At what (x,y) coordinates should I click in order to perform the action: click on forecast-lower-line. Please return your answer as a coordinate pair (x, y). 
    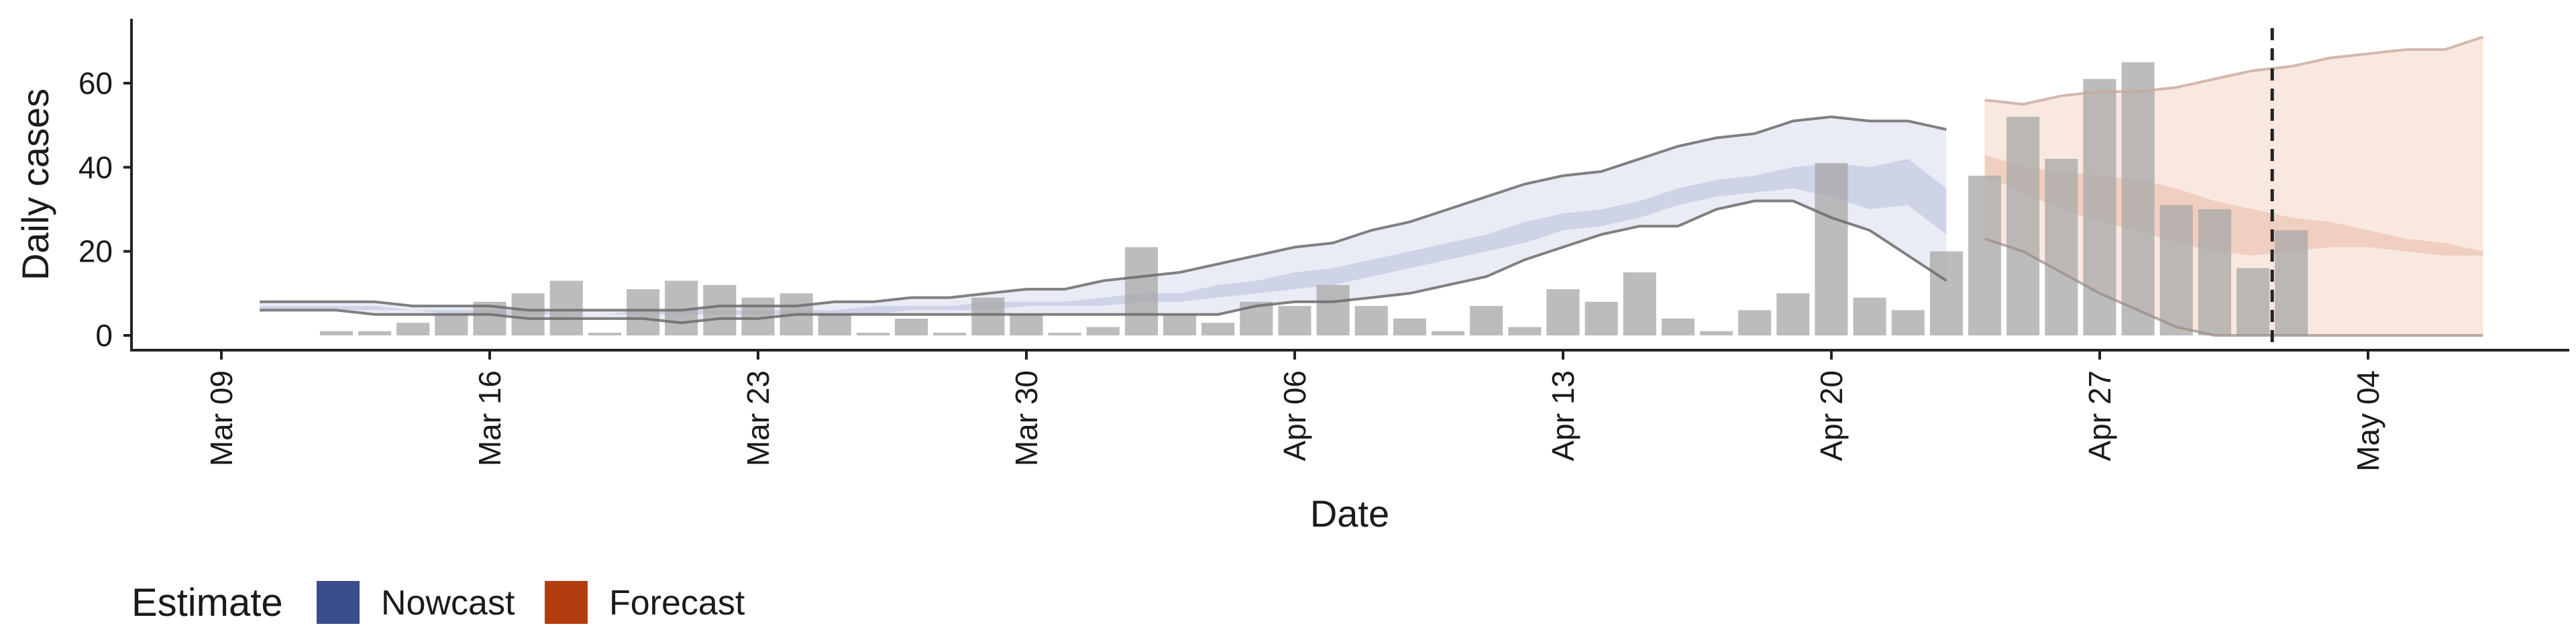
    Looking at the image, I should click on (2233, 287).